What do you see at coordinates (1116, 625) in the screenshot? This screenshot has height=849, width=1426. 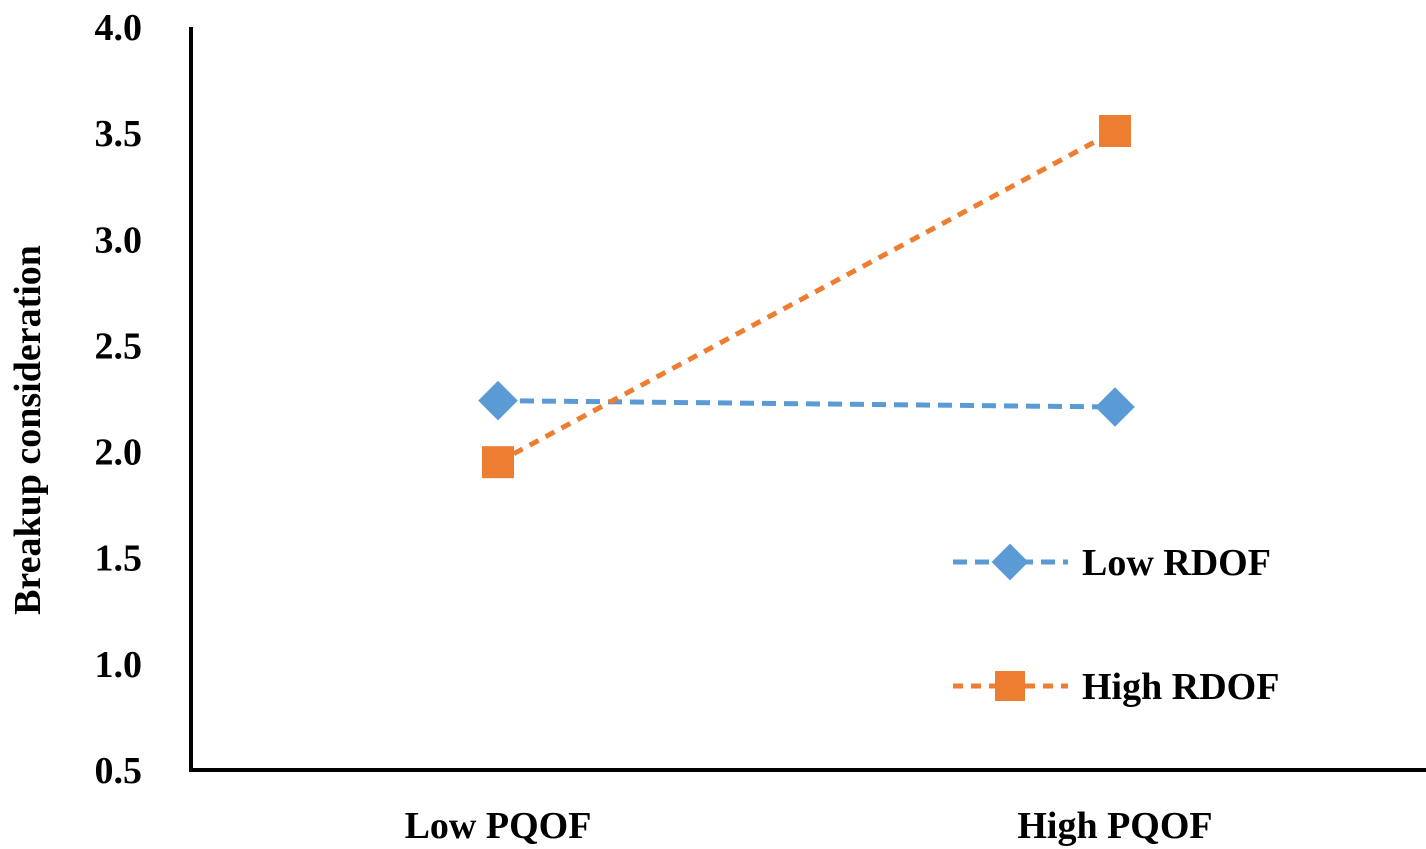 I see `legend: Low RDOF High RDOF` at bounding box center [1116, 625].